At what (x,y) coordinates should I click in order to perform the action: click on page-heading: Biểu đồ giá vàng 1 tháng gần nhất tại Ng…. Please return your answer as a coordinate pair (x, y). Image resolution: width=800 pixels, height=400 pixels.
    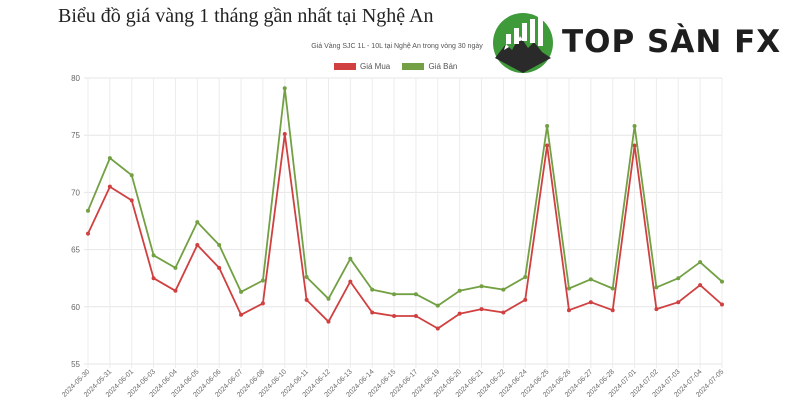
    Looking at the image, I should click on (246, 16).